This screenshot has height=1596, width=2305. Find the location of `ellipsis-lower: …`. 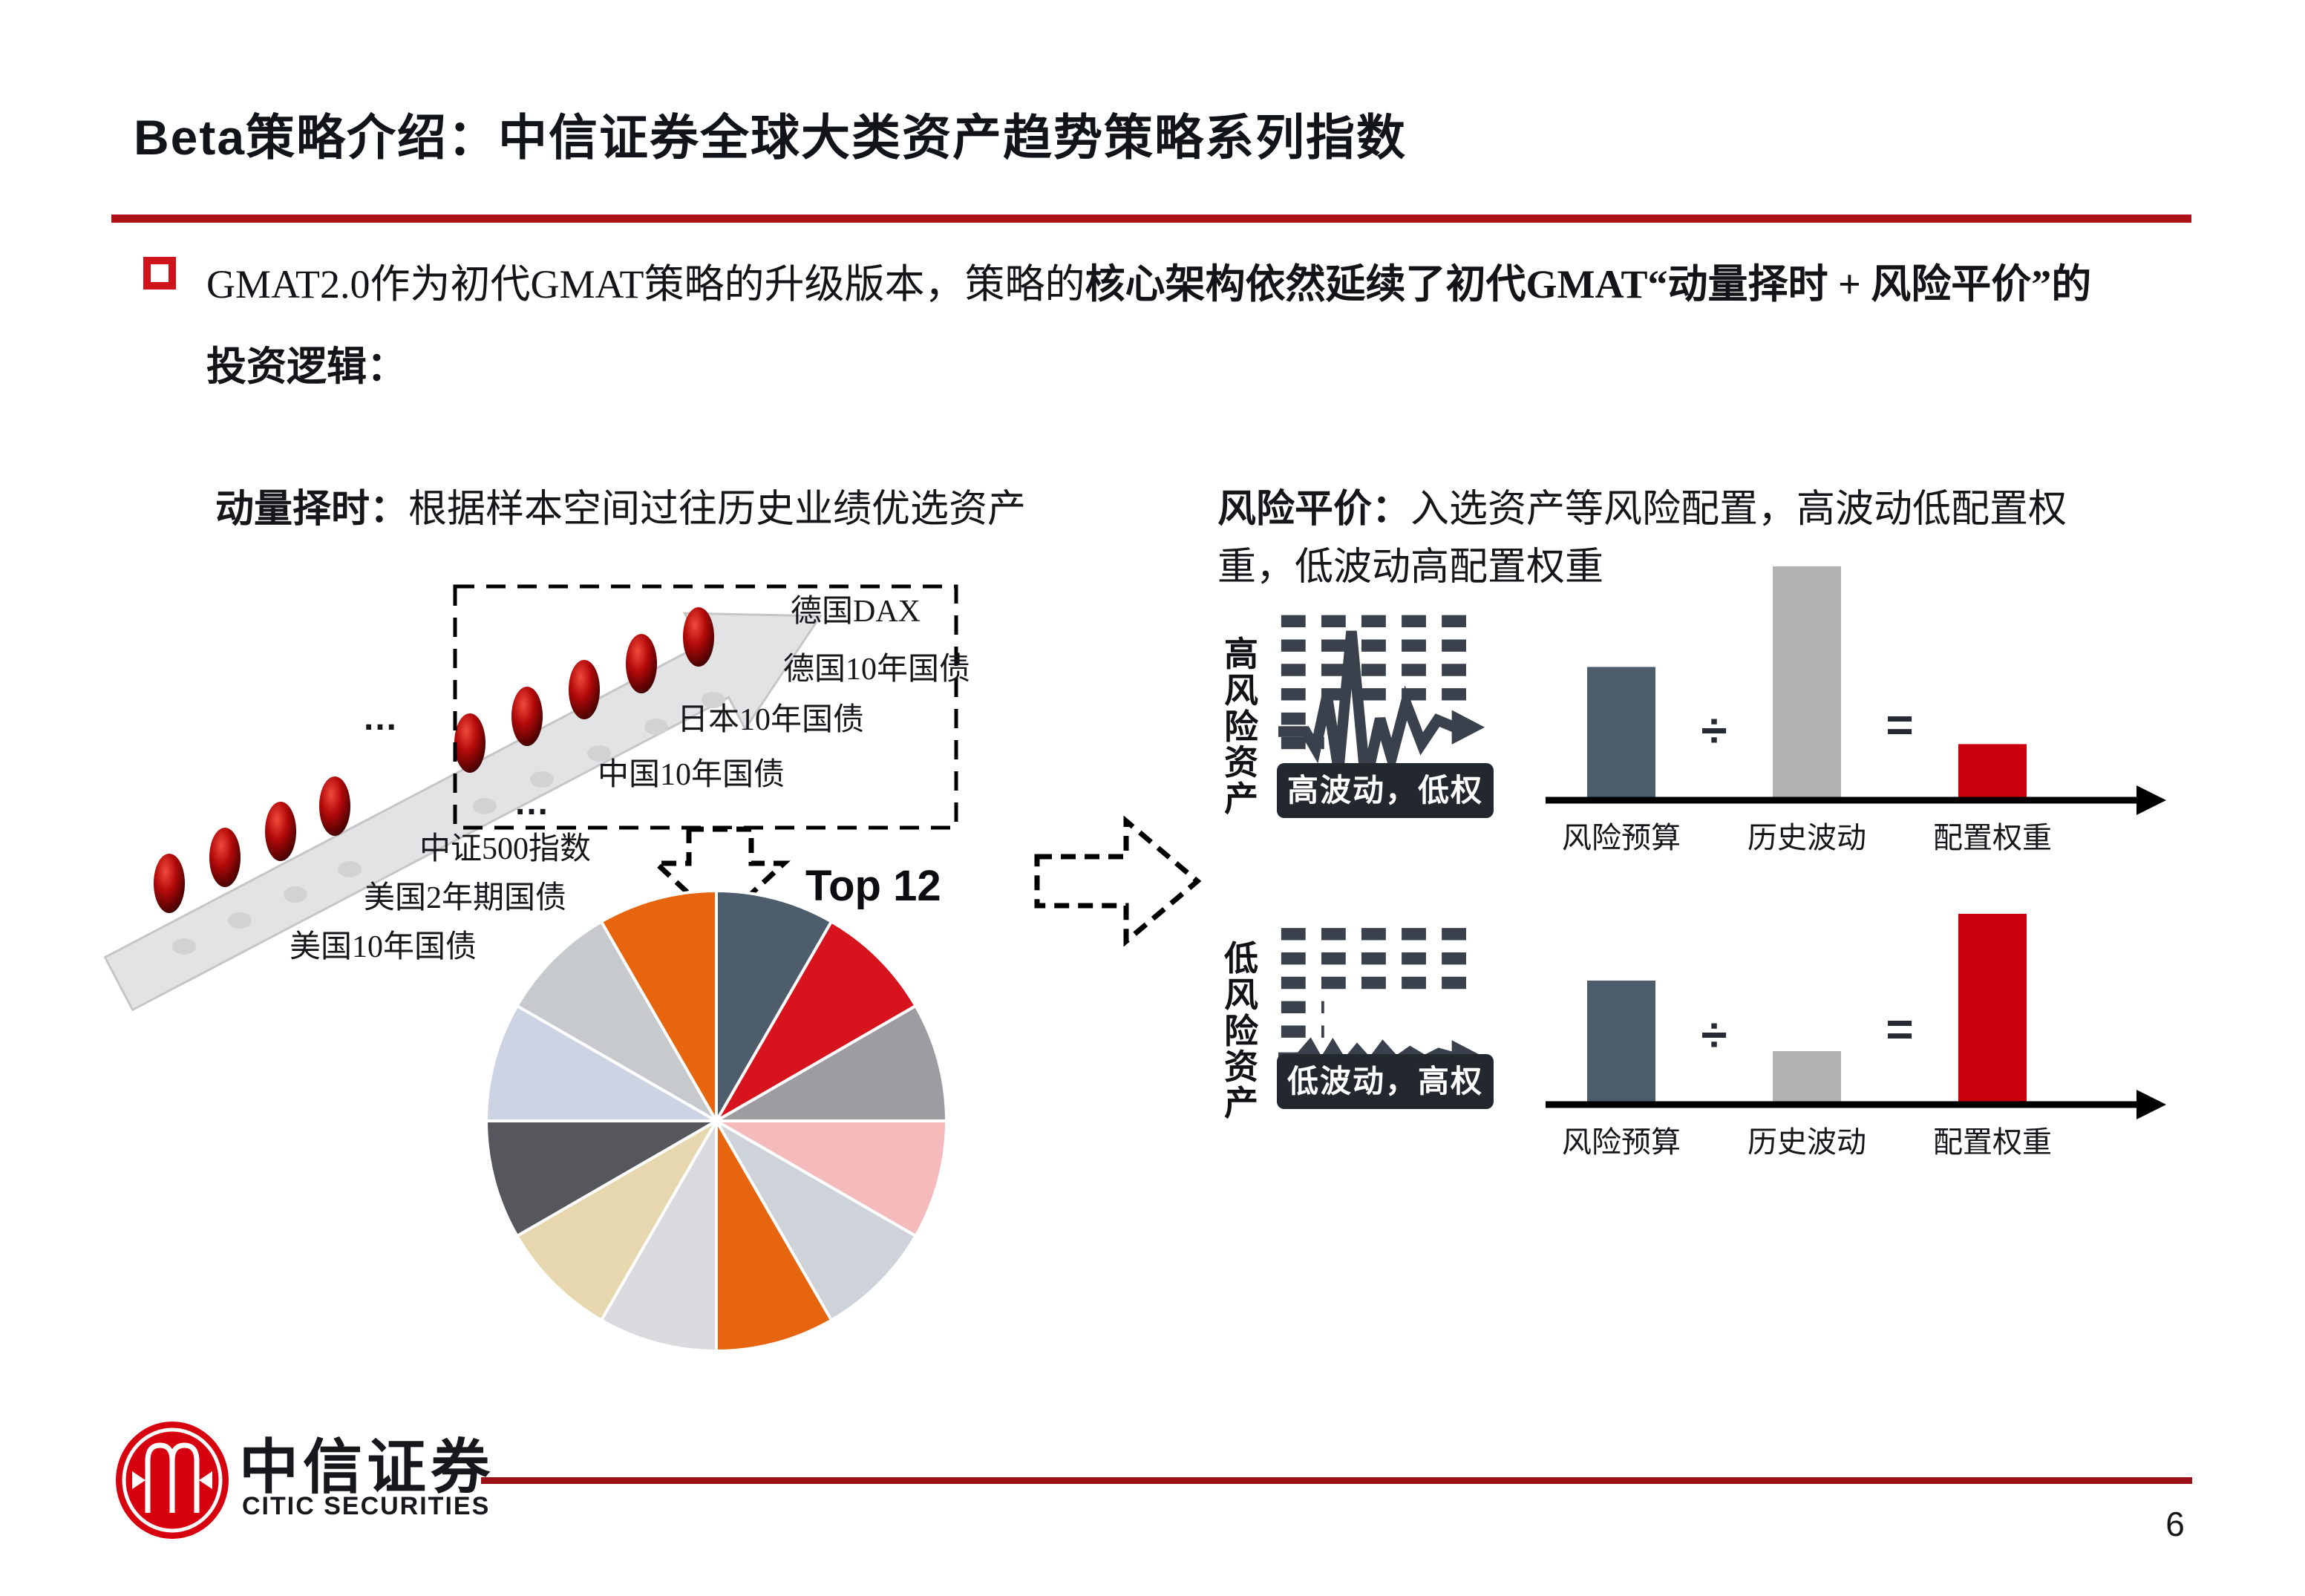

ellipsis-lower: … is located at coordinates (531, 802).